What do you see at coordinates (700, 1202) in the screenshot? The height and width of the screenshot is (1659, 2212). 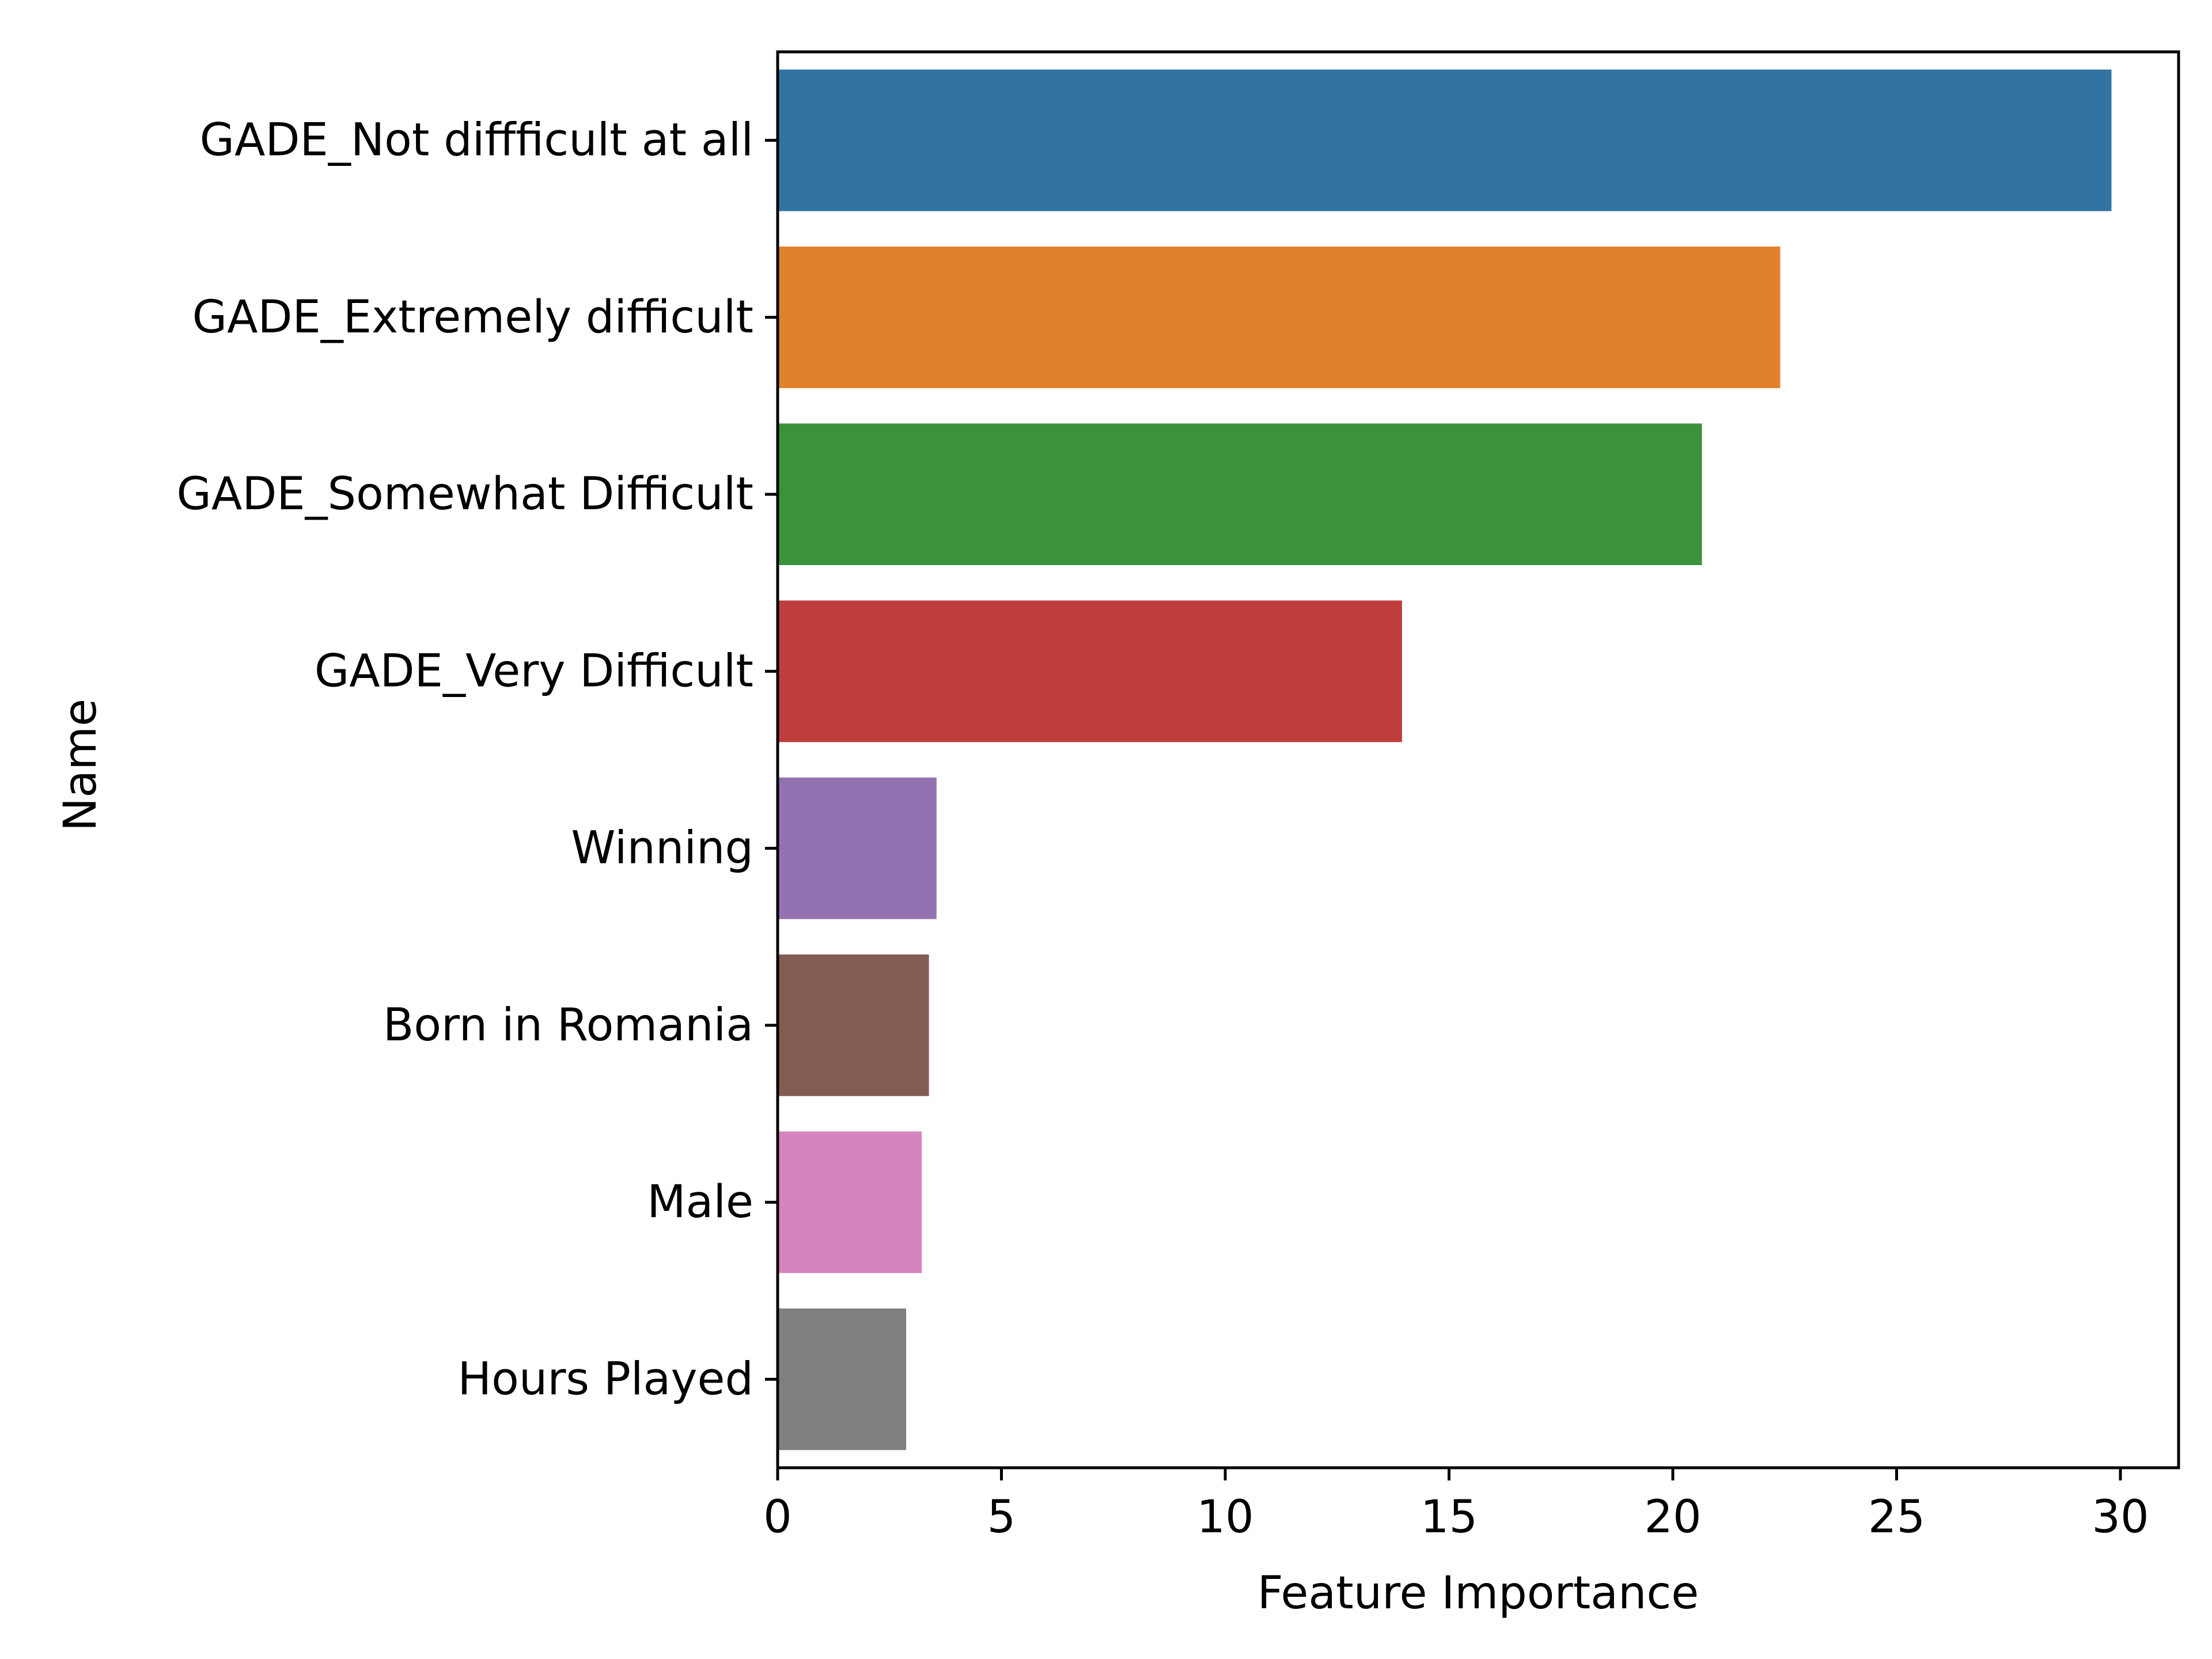 I see `y-tick-label: Male` at bounding box center [700, 1202].